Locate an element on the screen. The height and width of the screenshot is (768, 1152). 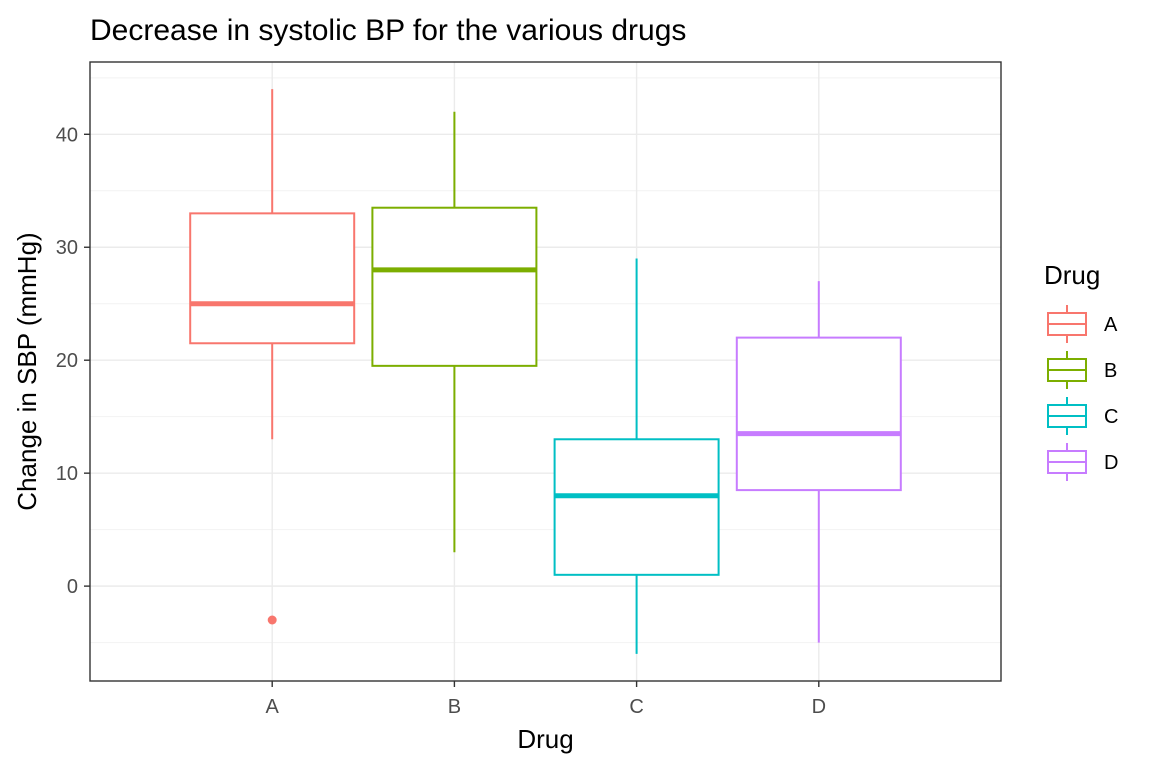
legend-item-A: A is located at coordinates (1082, 324).